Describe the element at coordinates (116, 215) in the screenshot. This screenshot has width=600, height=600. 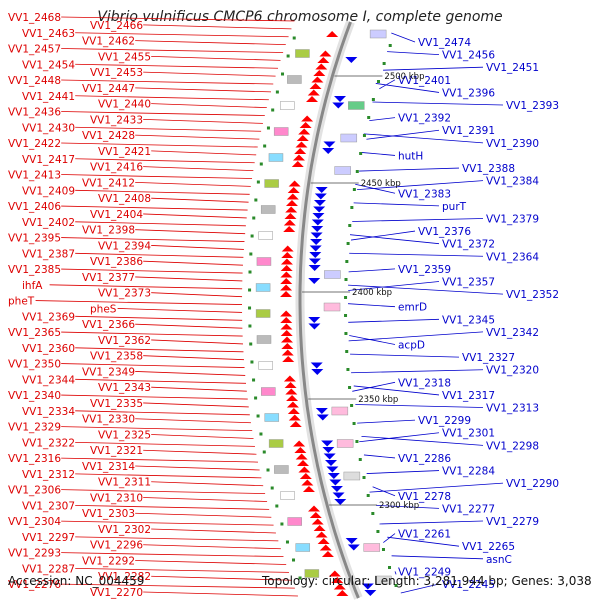
I see `left-gene-label: VV1_2404` at that location.